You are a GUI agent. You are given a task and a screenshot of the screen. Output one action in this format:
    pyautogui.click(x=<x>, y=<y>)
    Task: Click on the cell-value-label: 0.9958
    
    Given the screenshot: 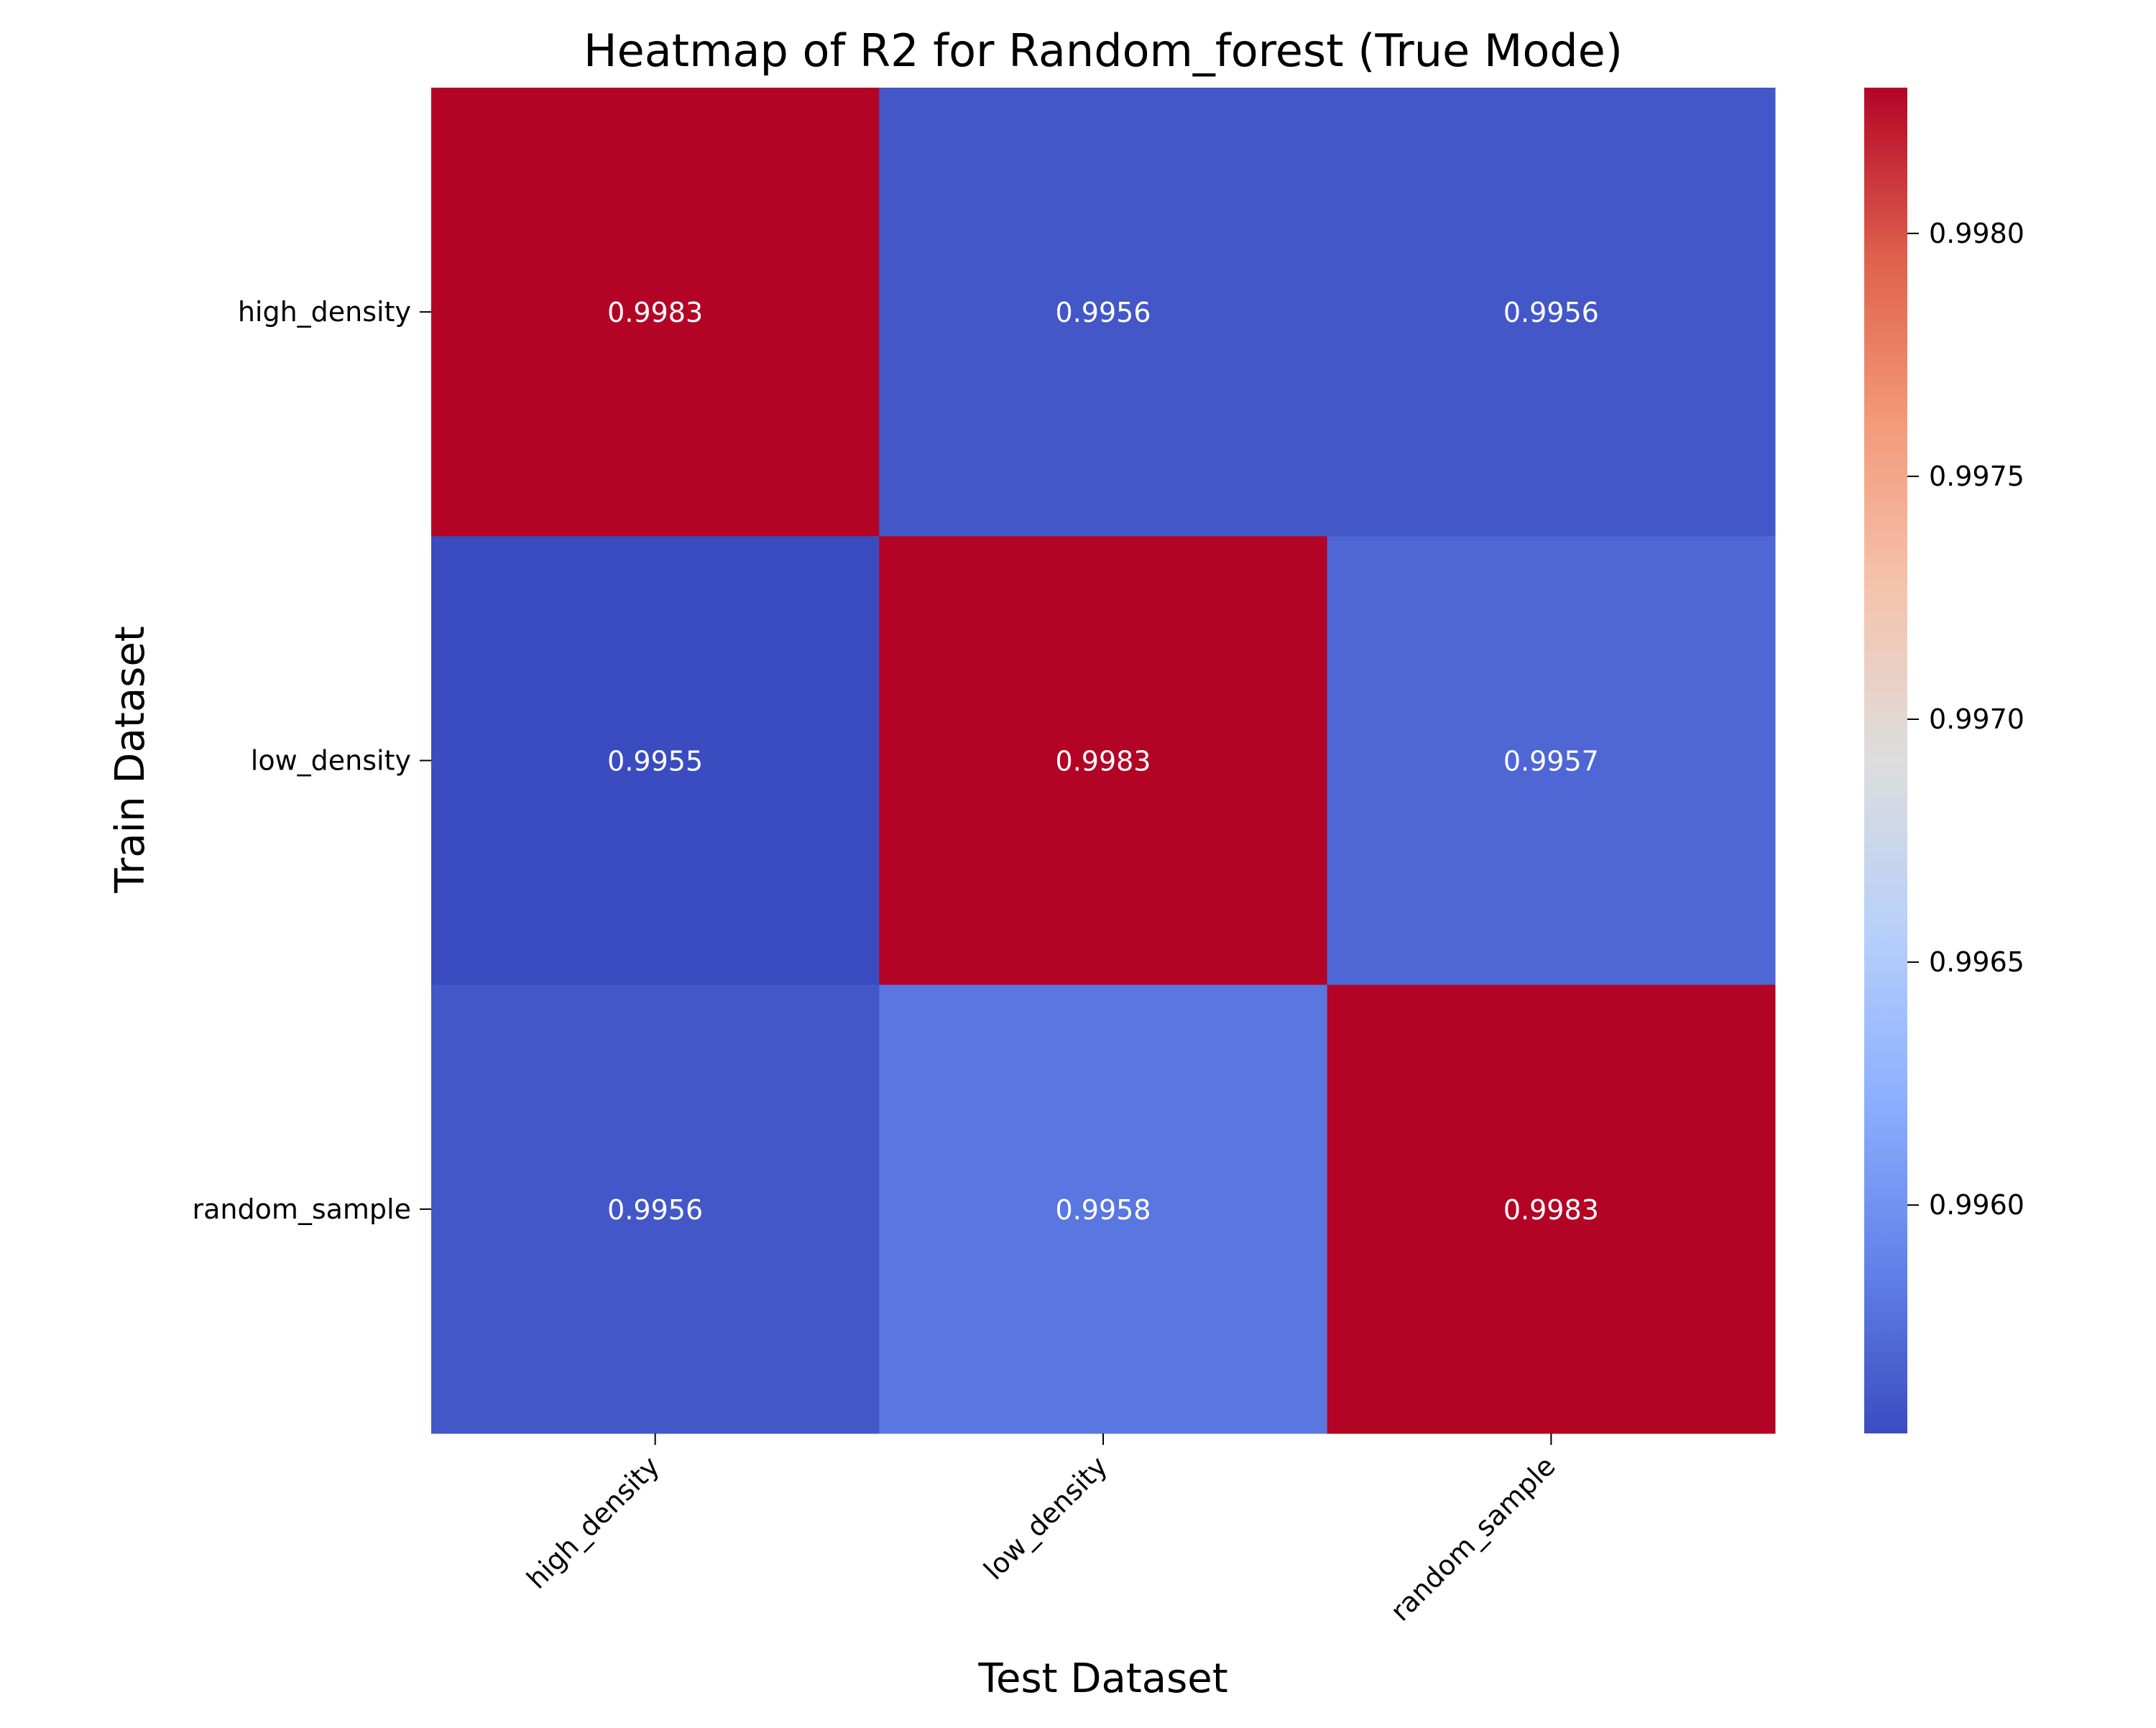 What is the action you would take?
    pyautogui.click(x=1103, y=1210)
    